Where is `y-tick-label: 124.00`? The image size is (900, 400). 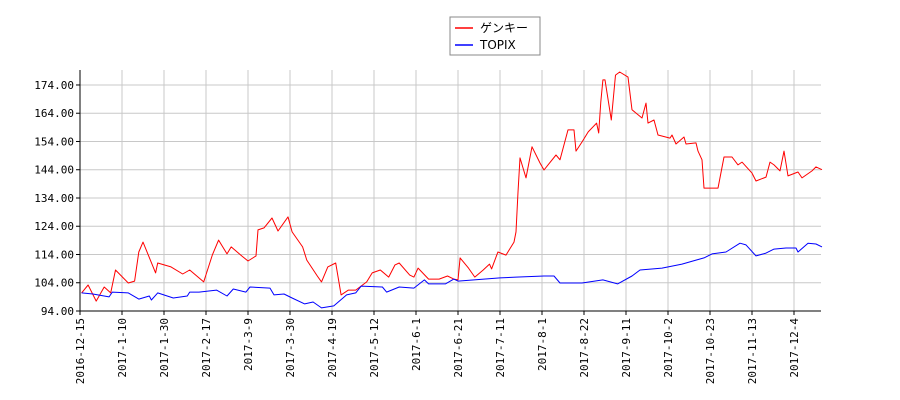 y-tick-label: 124.00 is located at coordinates (54, 226).